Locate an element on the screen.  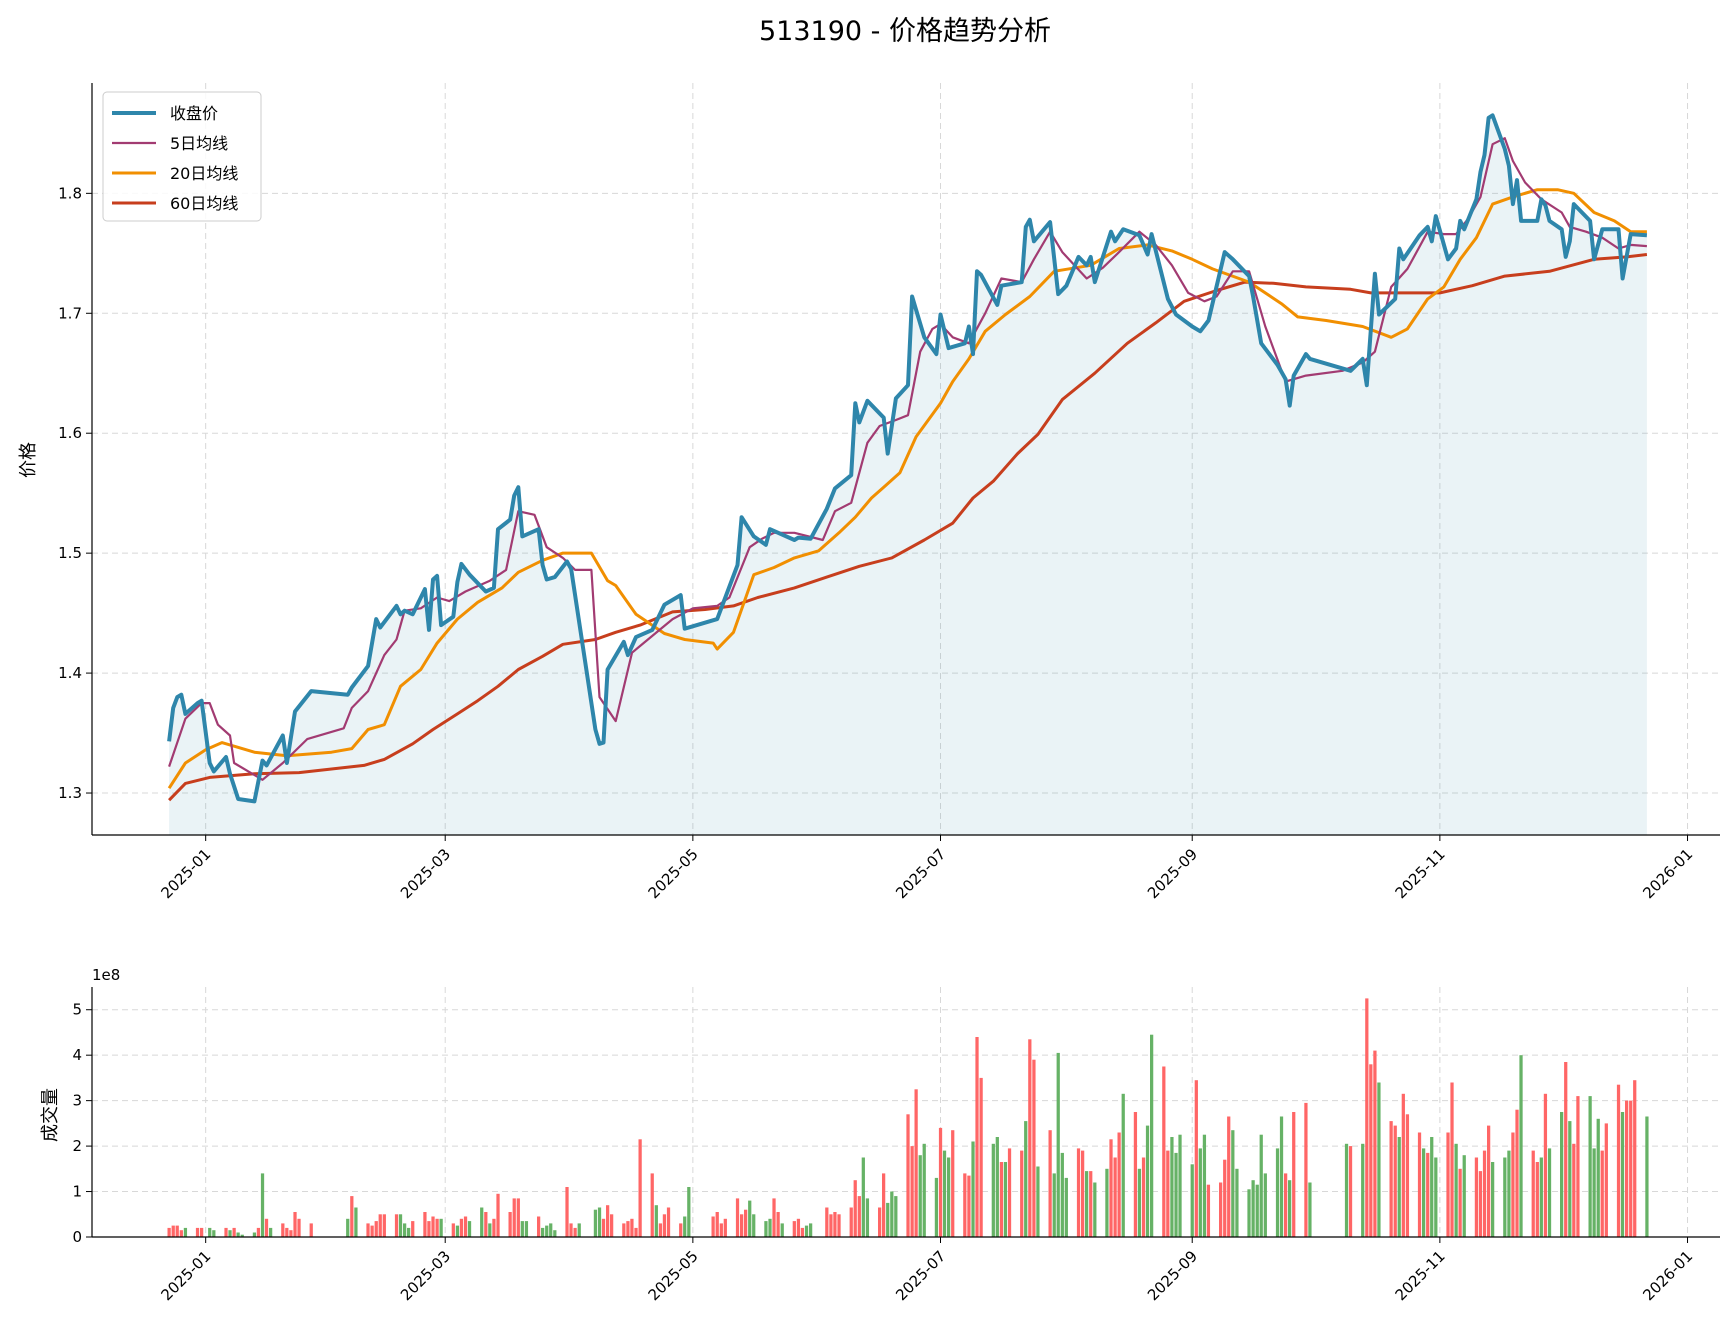
volume-y-tick-label: 0 is located at coordinates (77, 1237).